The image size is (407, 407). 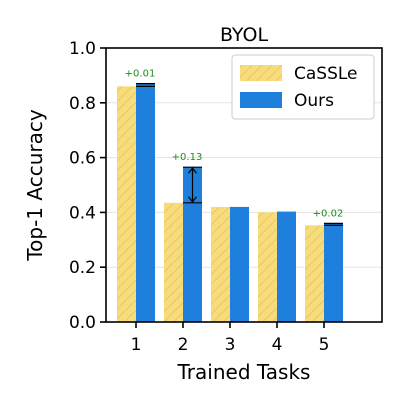 I want to click on y-axis-title: Top-1 Accuracy, so click(x=35, y=185).